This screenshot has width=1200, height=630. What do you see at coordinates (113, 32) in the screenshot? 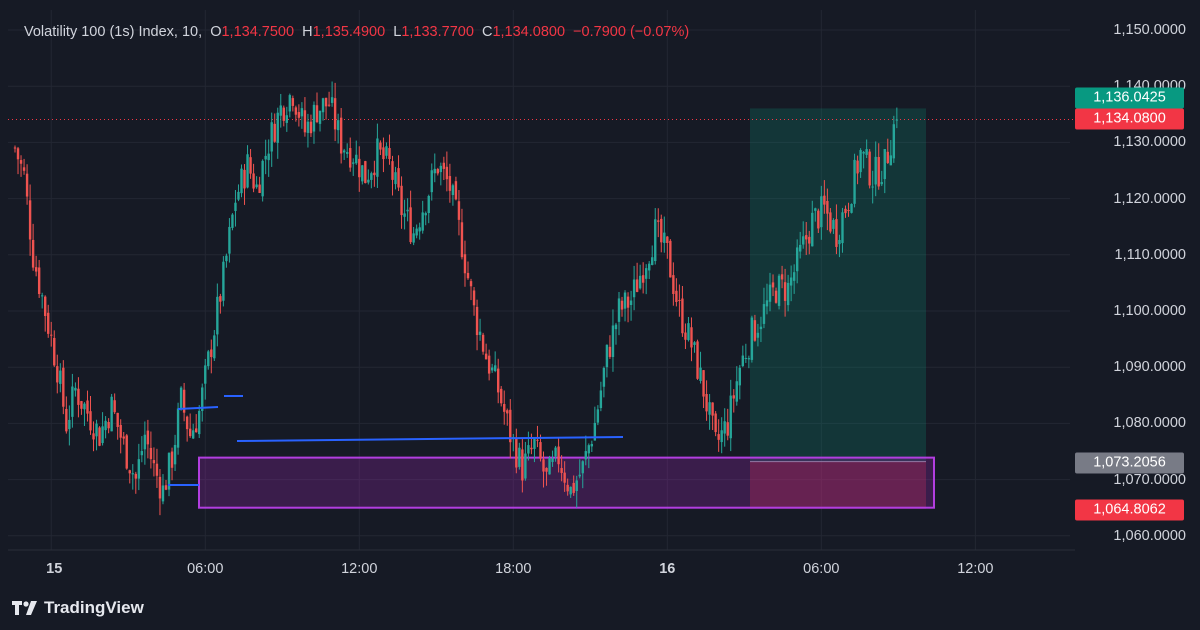
I see `symbol-label: Volatility 100 (1s) Index, 10,` at bounding box center [113, 32].